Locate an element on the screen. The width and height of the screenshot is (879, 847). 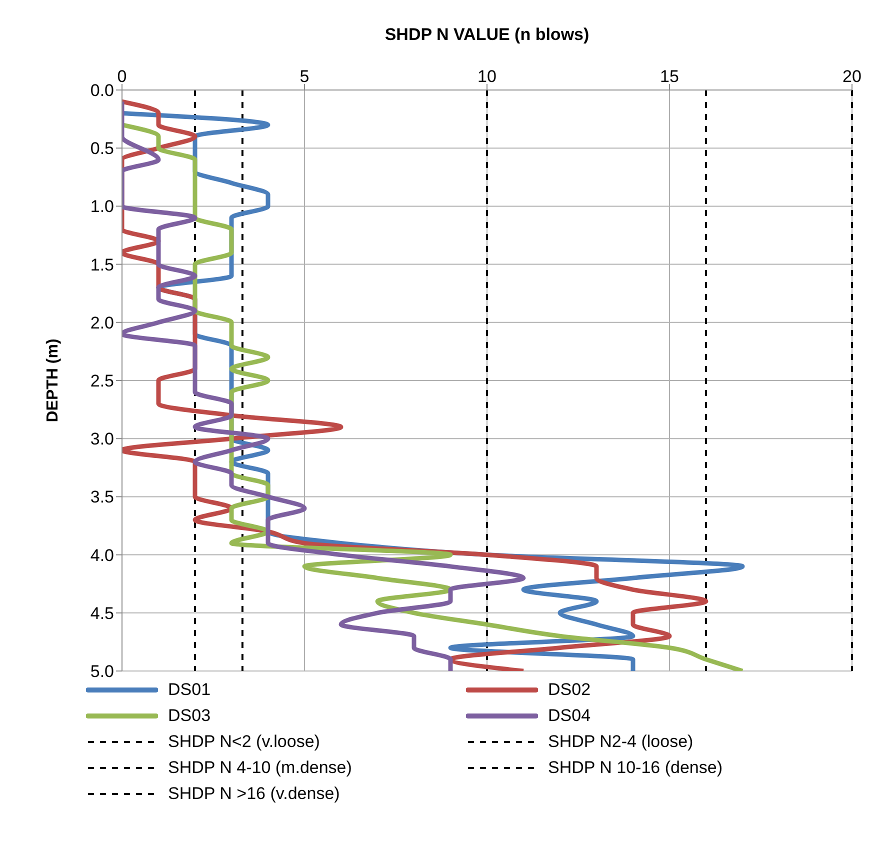
y-tick-label: 3.0 is located at coordinates (102, 439).